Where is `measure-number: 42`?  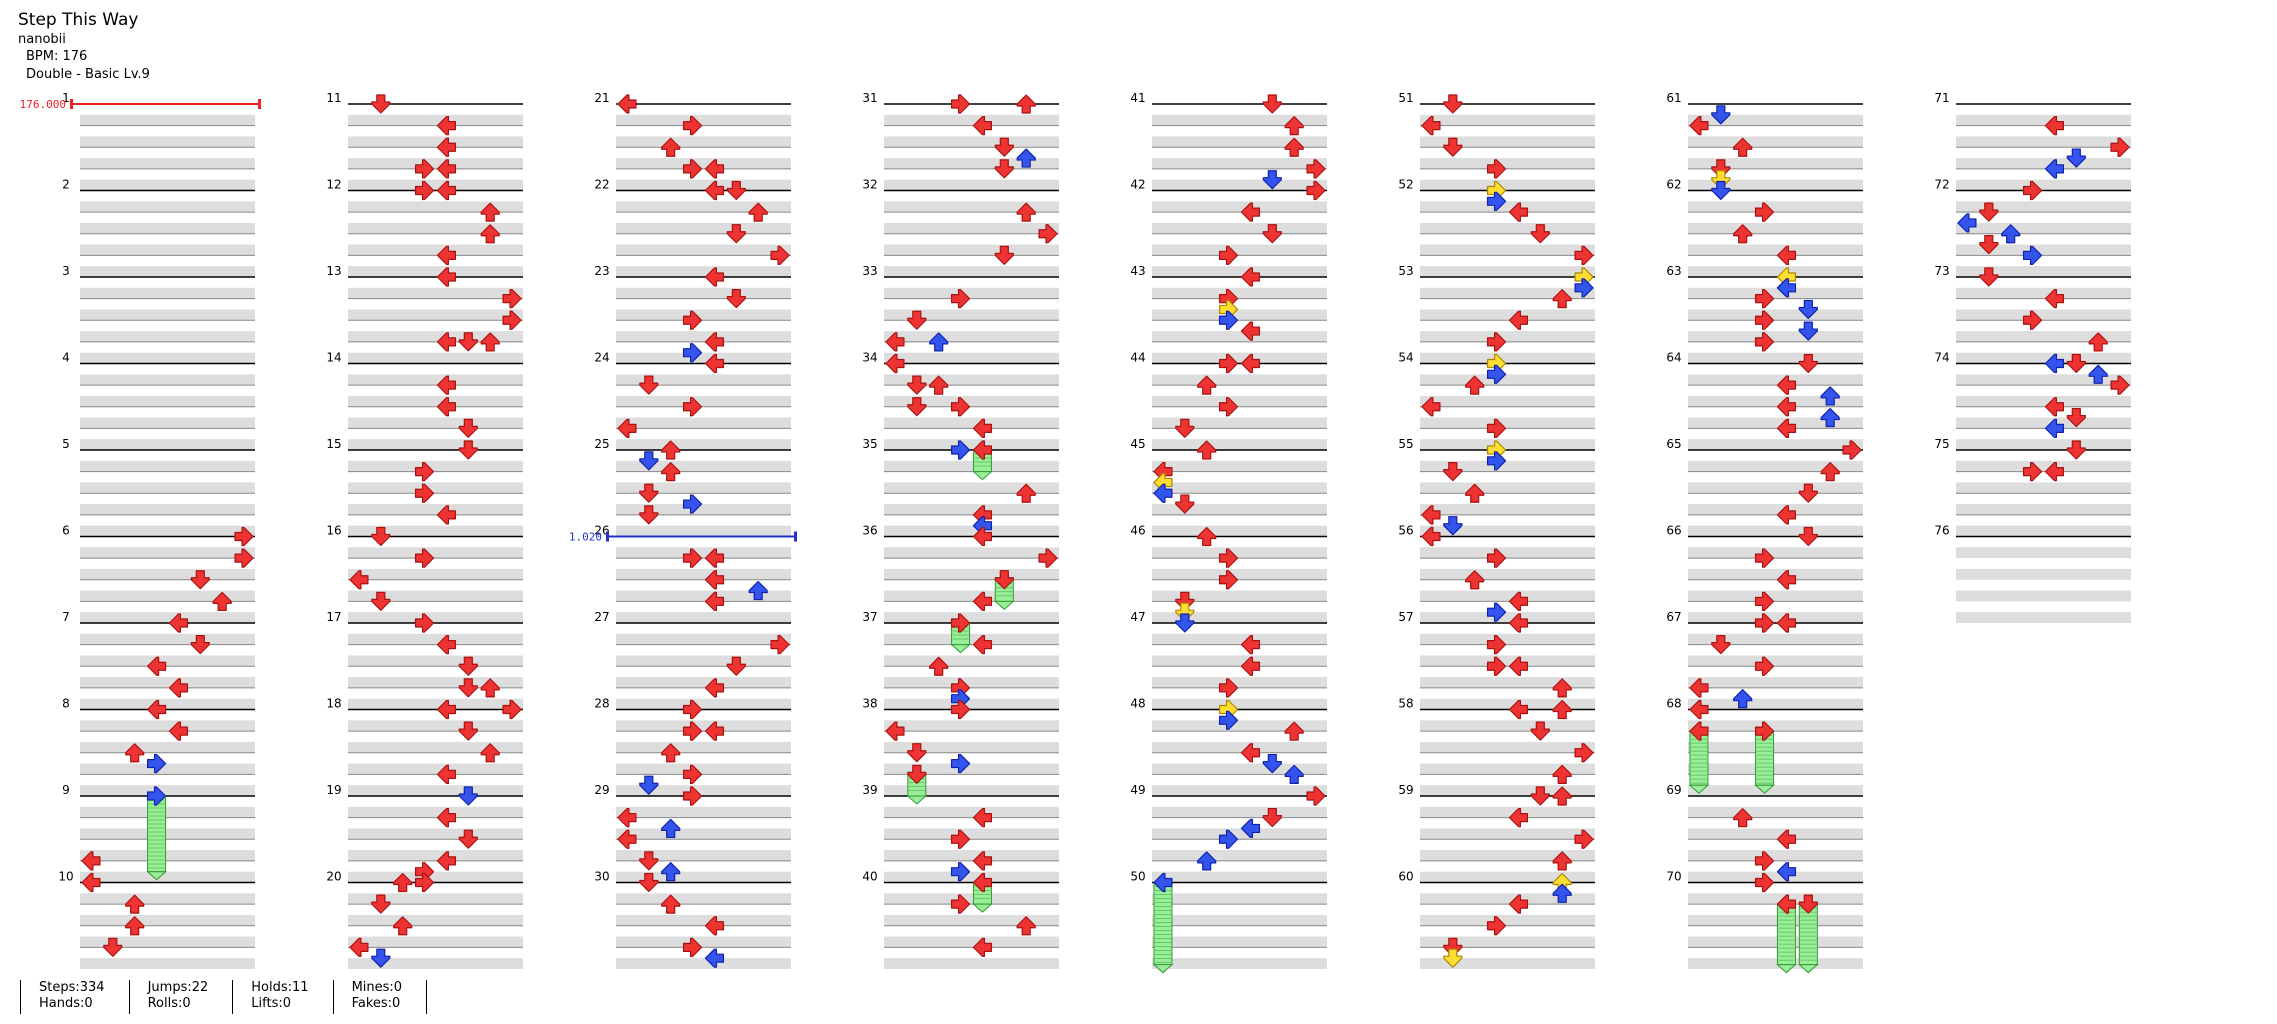
measure-number: 42 is located at coordinates (1137, 185).